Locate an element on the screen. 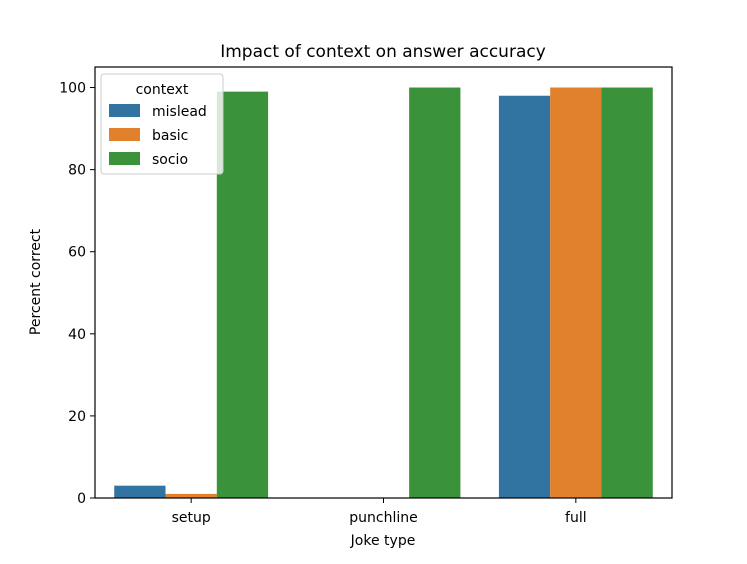 This screenshot has width=747, height=564. bar-socio-setup is located at coordinates (242, 294).